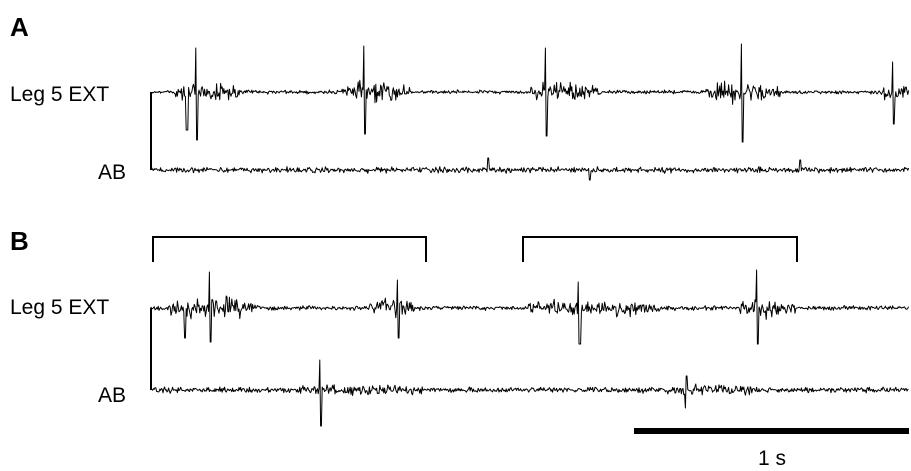  I want to click on panel-b-ab-trace, so click(529, 393).